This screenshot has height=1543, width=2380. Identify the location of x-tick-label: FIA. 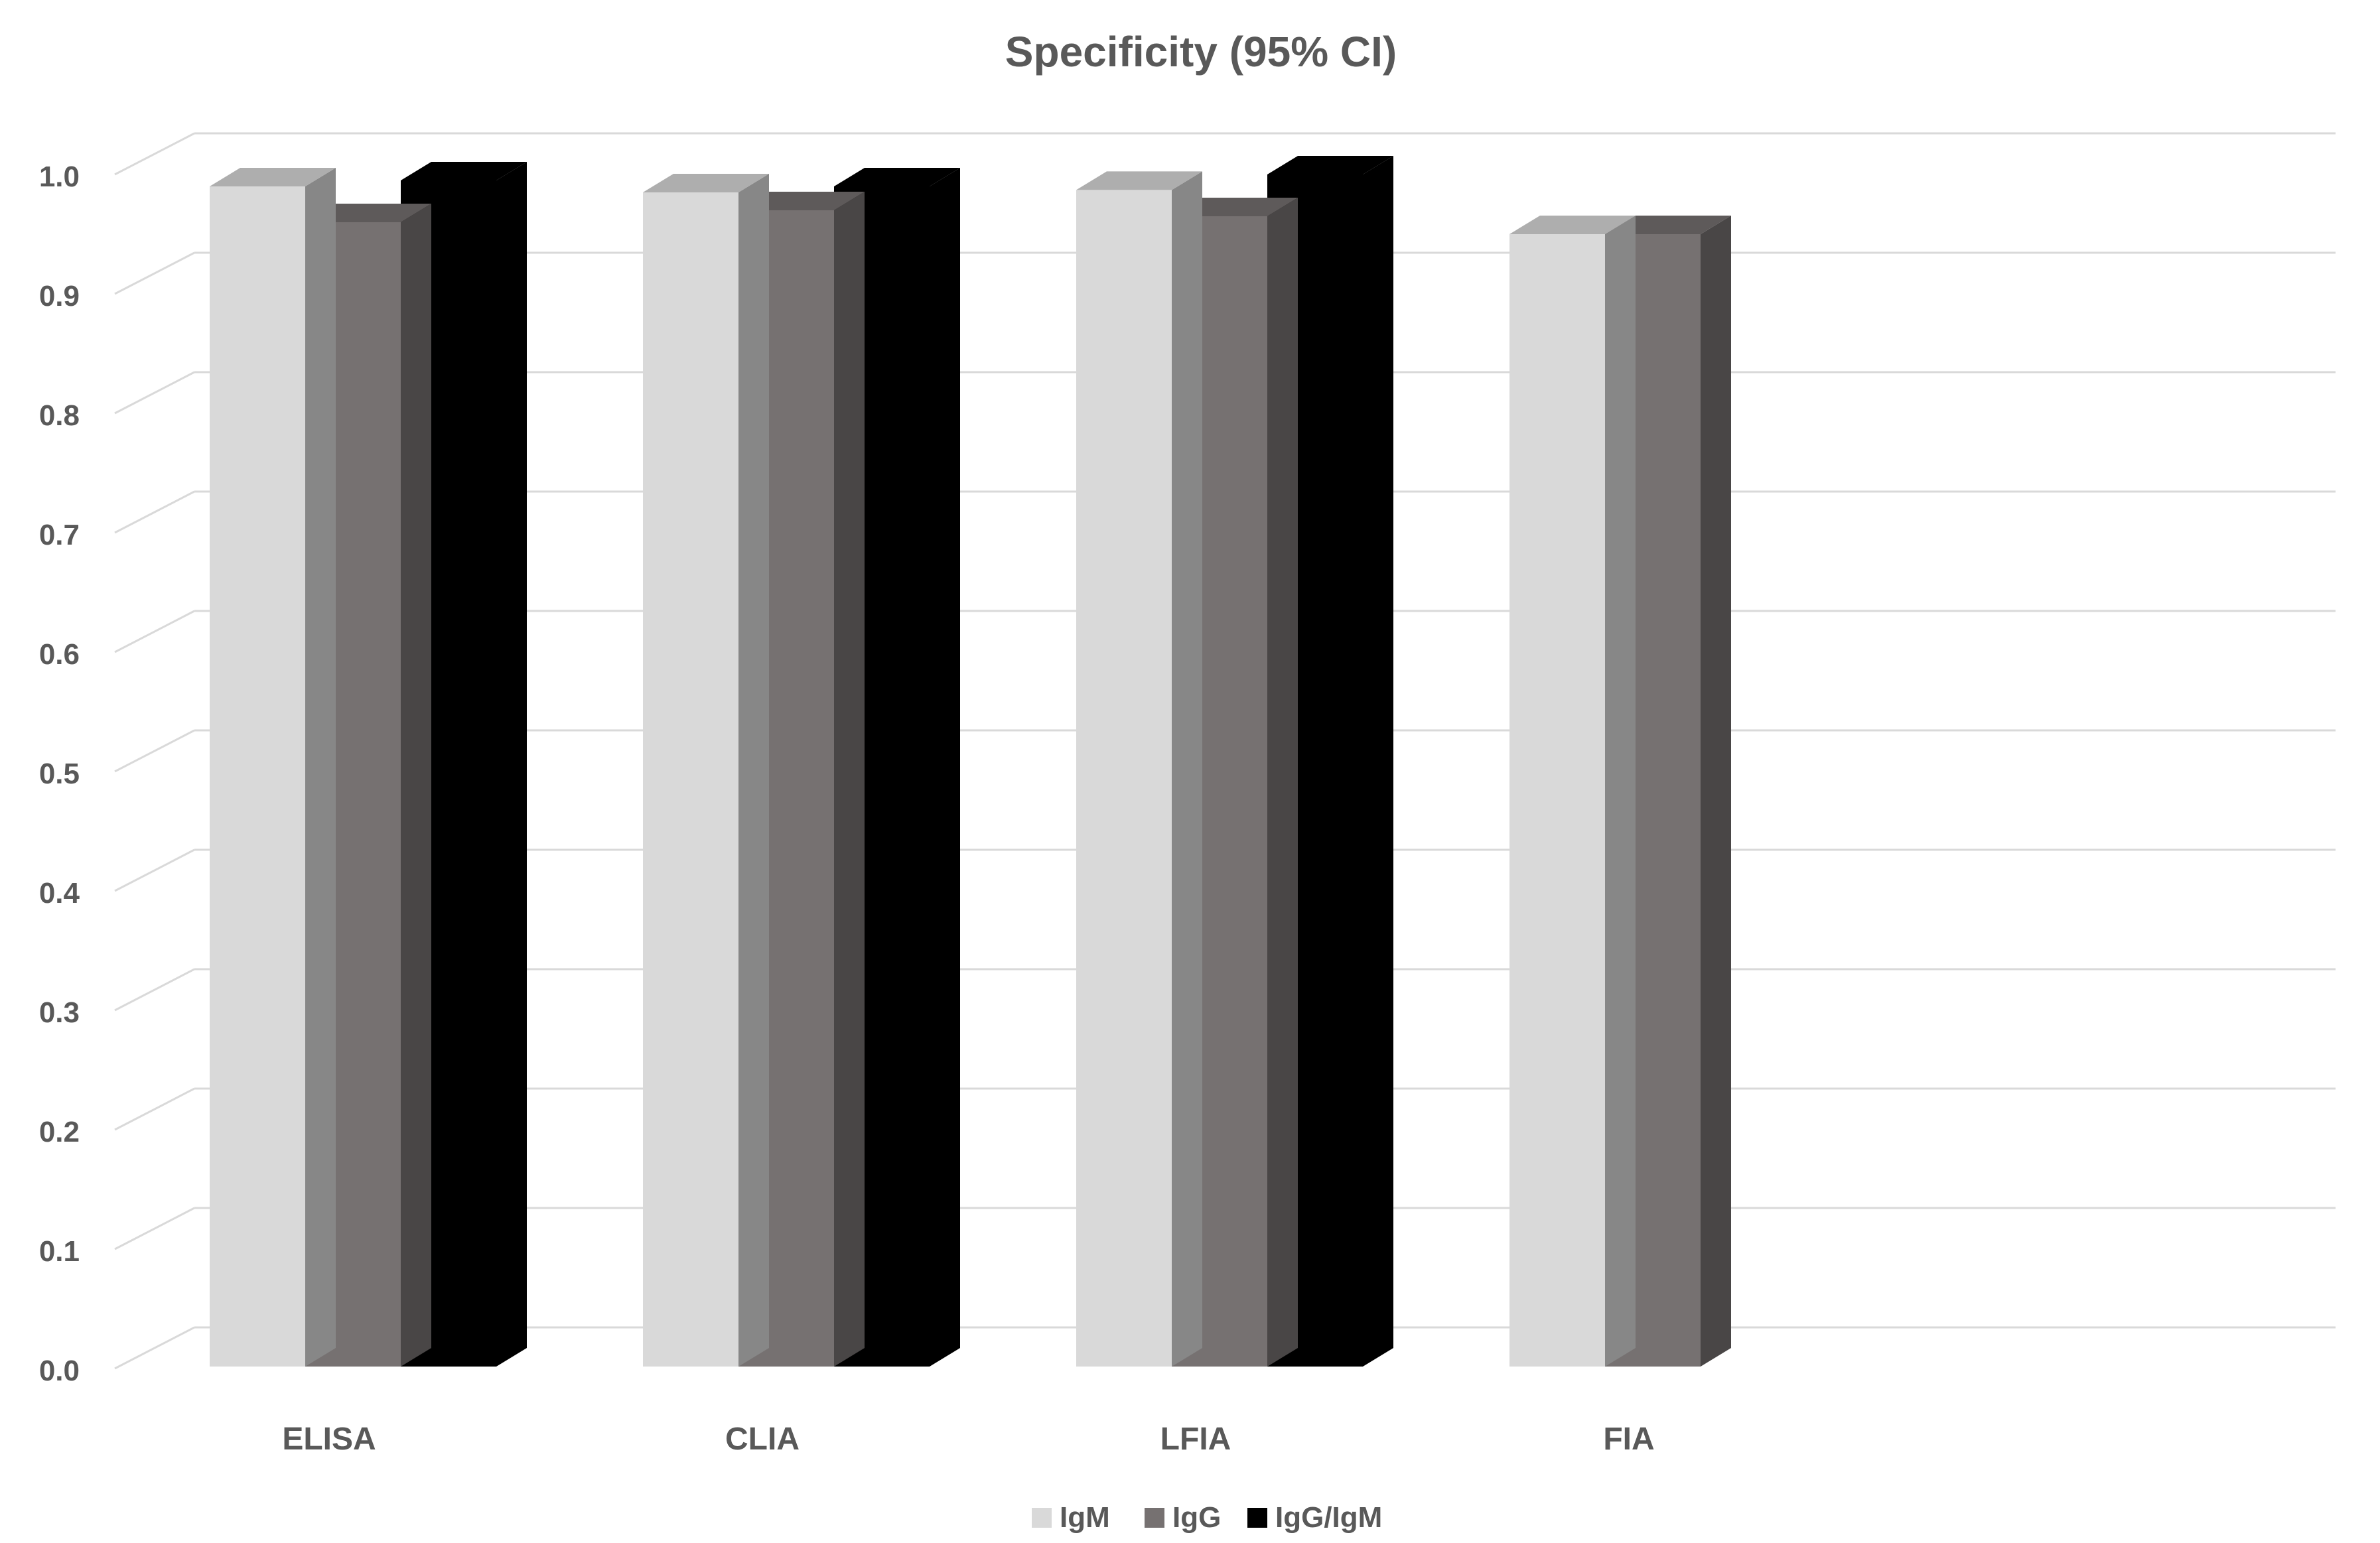
(1628, 1439).